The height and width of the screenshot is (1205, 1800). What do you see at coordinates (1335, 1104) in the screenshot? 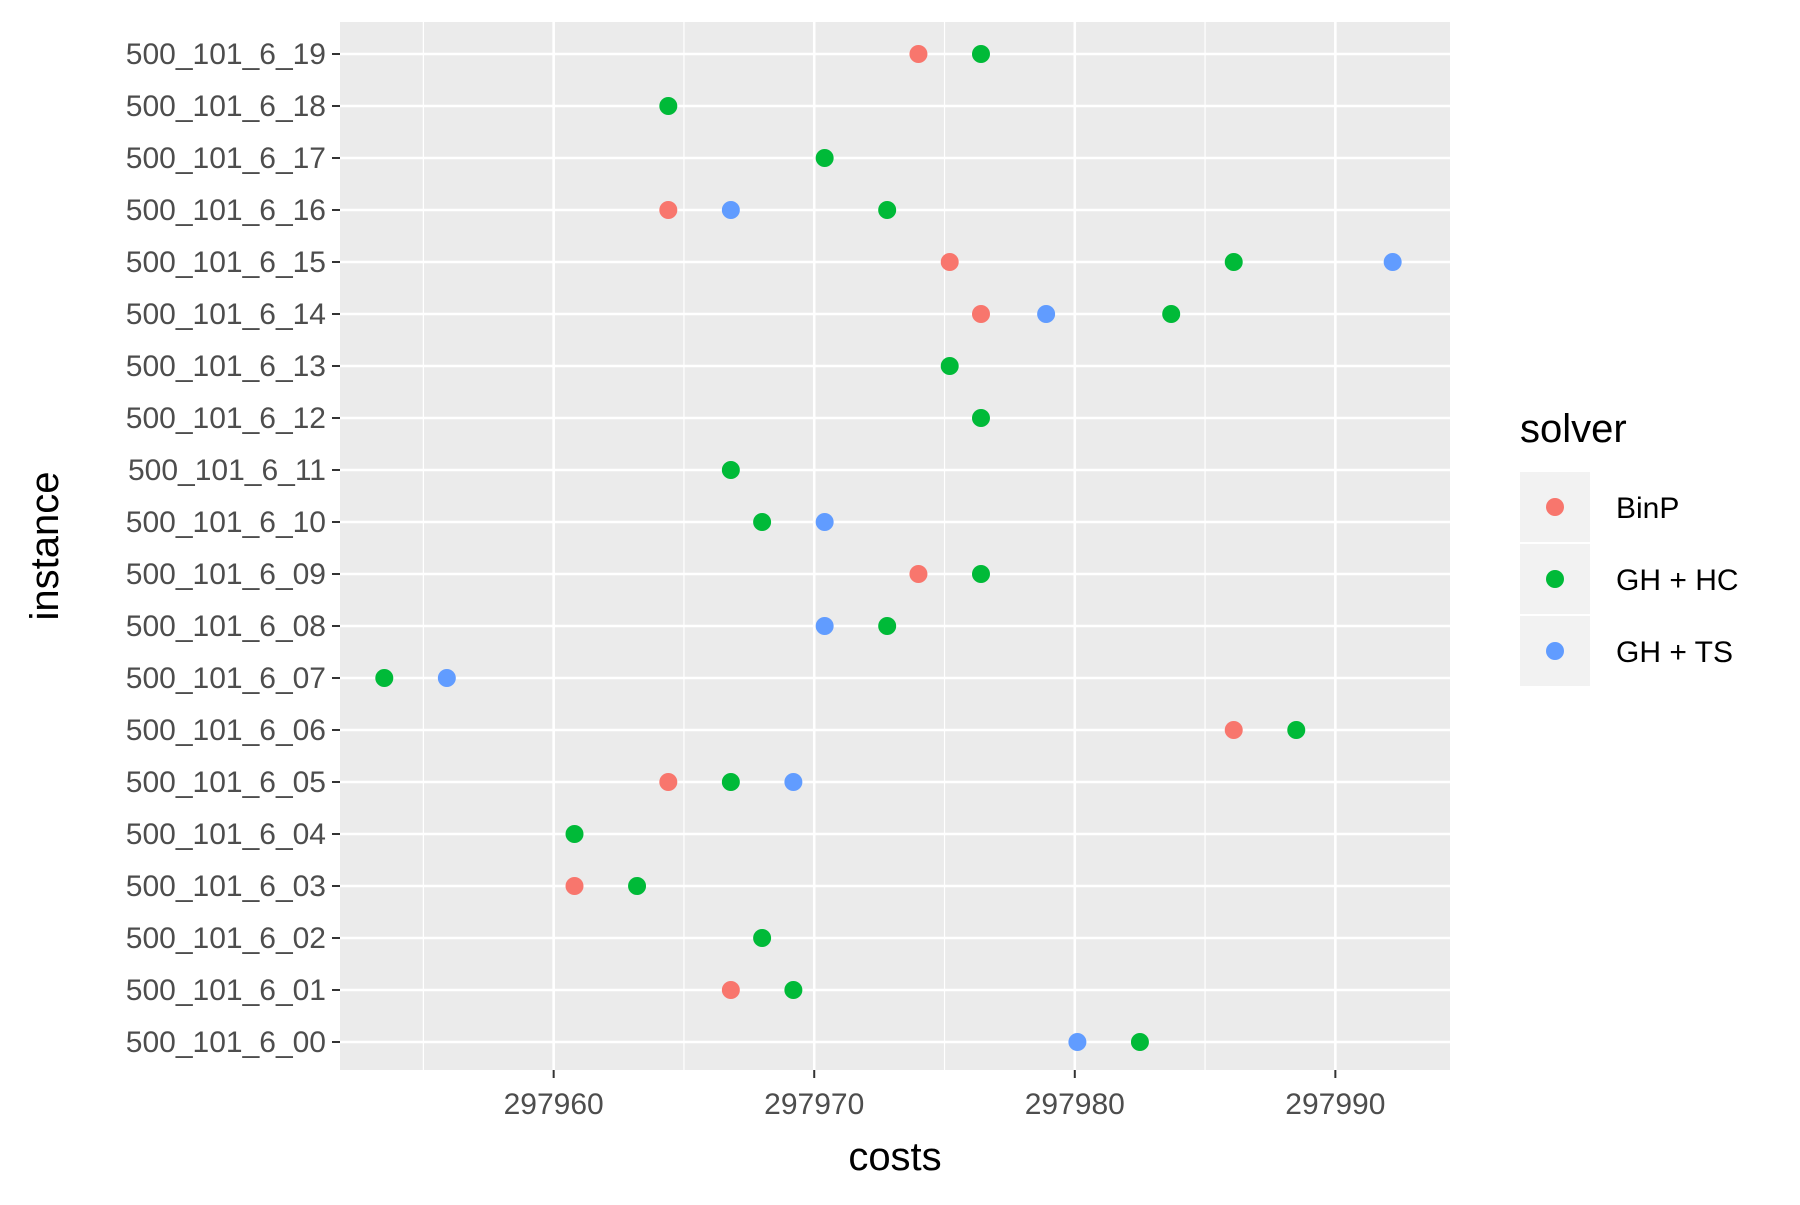
I see `x-tick-label: 297990` at bounding box center [1335, 1104].